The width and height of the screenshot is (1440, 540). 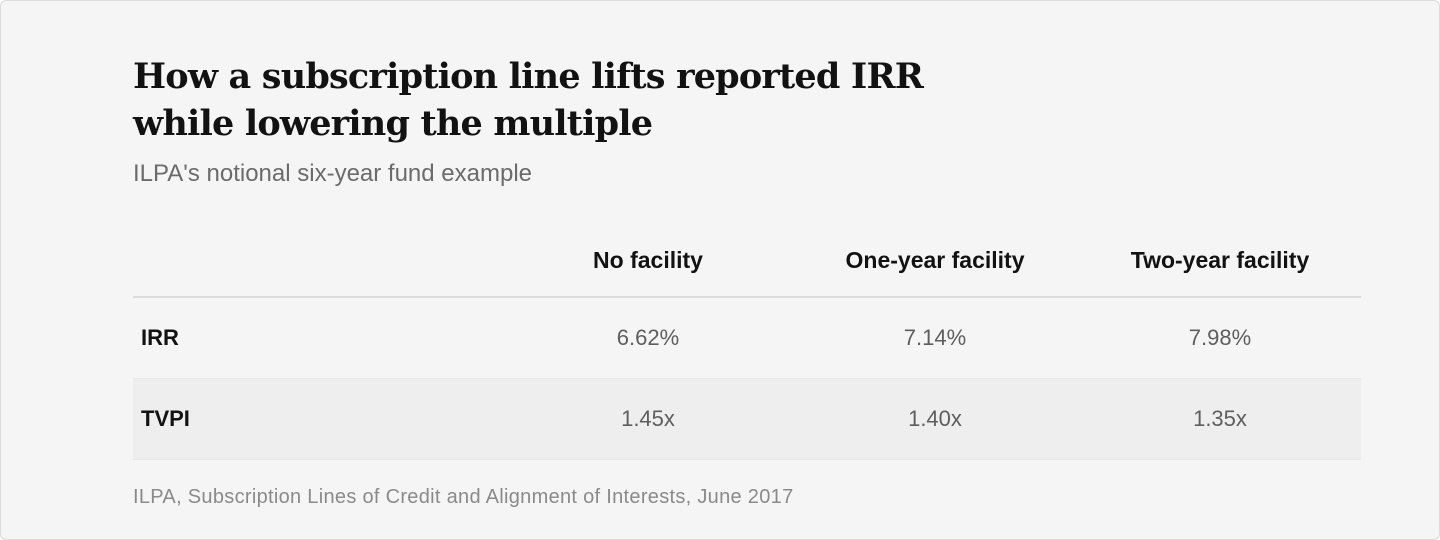 I want to click on column-header-label, so click(x=319, y=261).